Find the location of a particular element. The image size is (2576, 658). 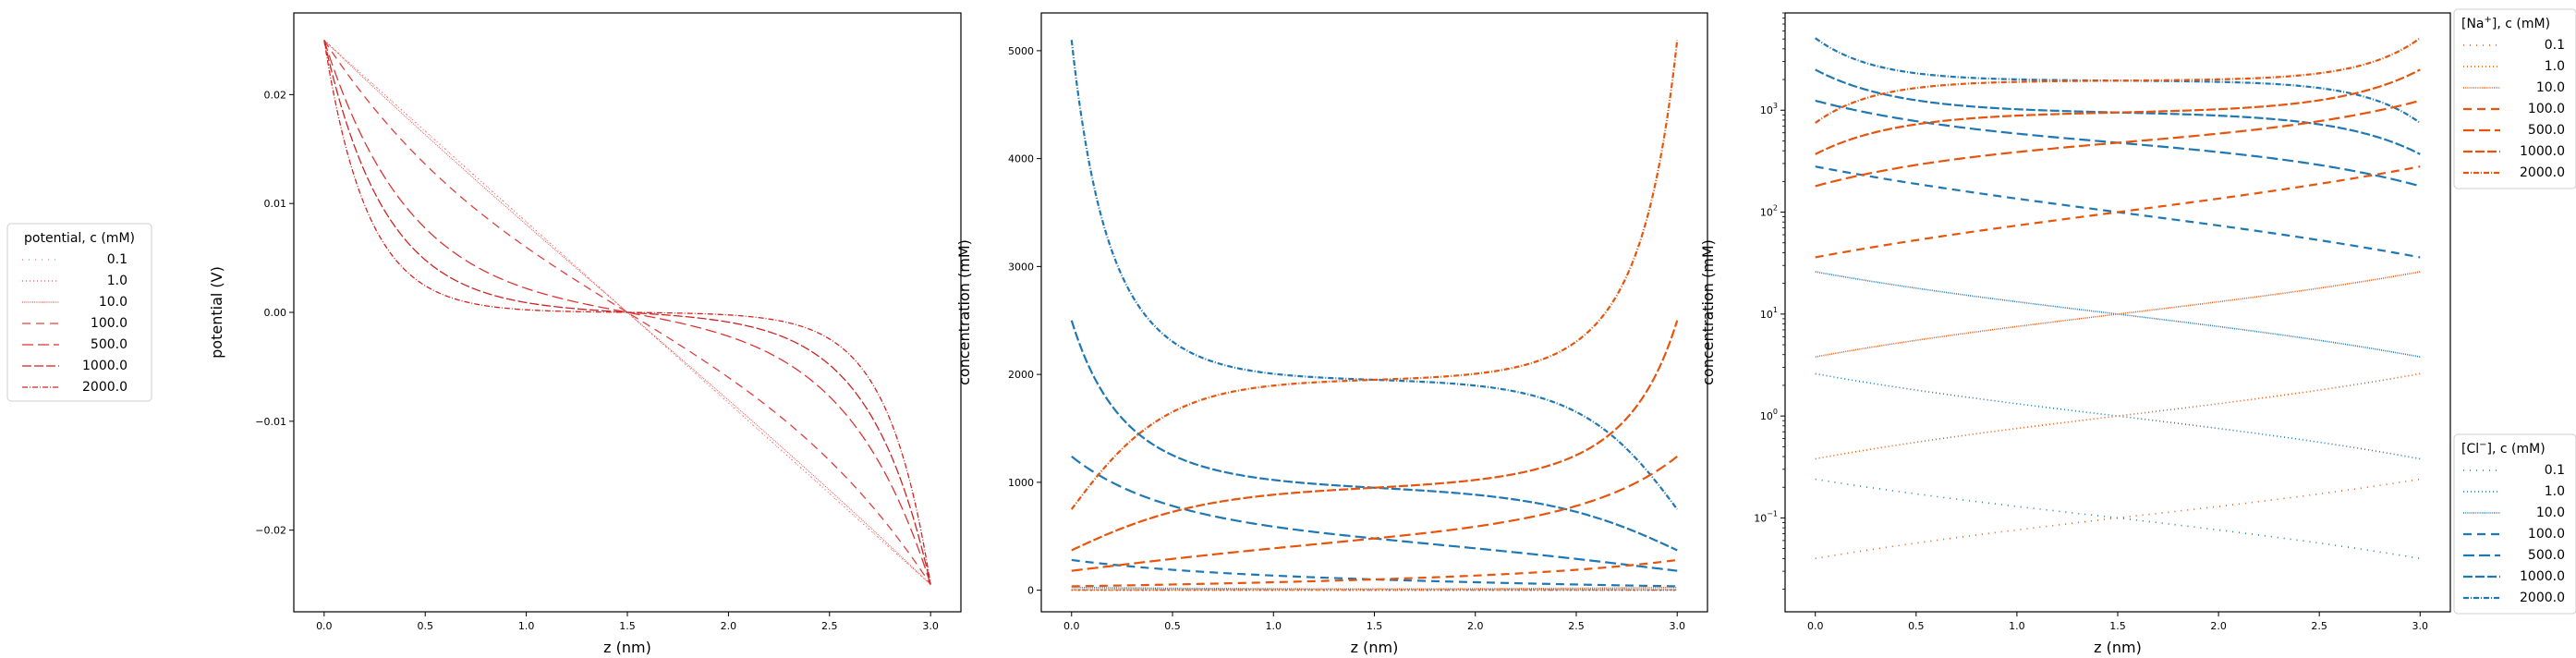

conc-line-Cl--100 is located at coordinates (1374, 573).